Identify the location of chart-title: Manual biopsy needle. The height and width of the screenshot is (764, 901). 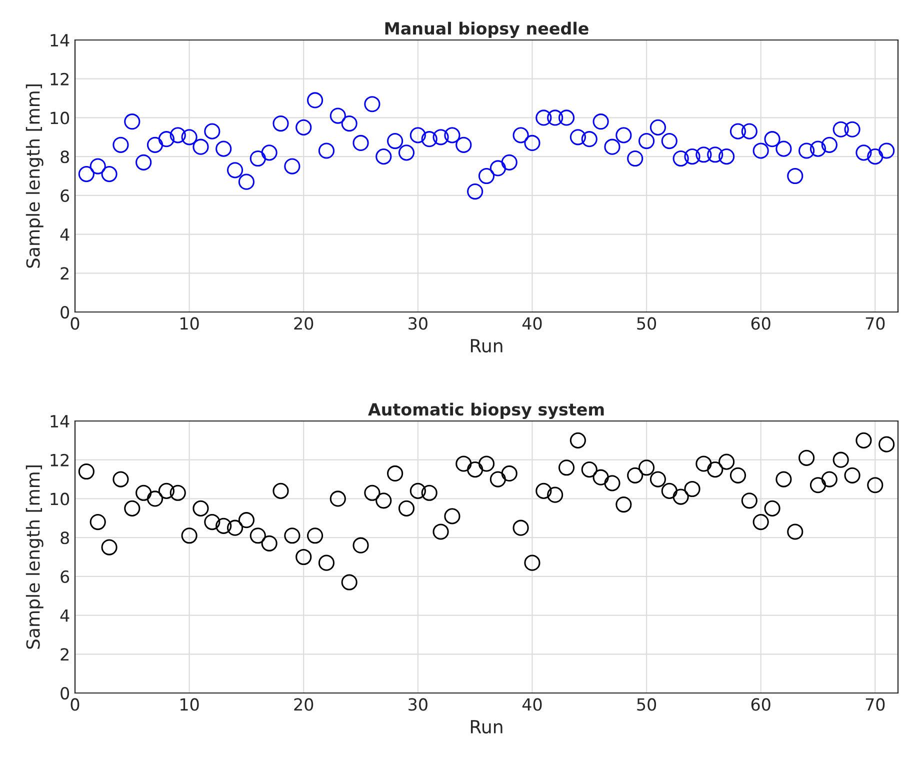
(486, 30).